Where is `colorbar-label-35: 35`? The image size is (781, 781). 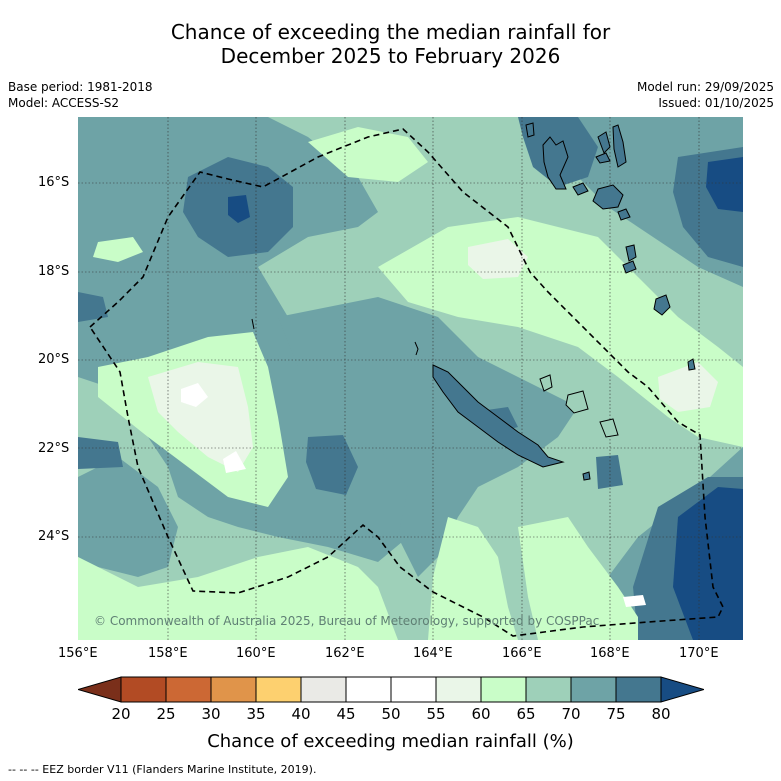
colorbar-label-35: 35 is located at coordinates (256, 714).